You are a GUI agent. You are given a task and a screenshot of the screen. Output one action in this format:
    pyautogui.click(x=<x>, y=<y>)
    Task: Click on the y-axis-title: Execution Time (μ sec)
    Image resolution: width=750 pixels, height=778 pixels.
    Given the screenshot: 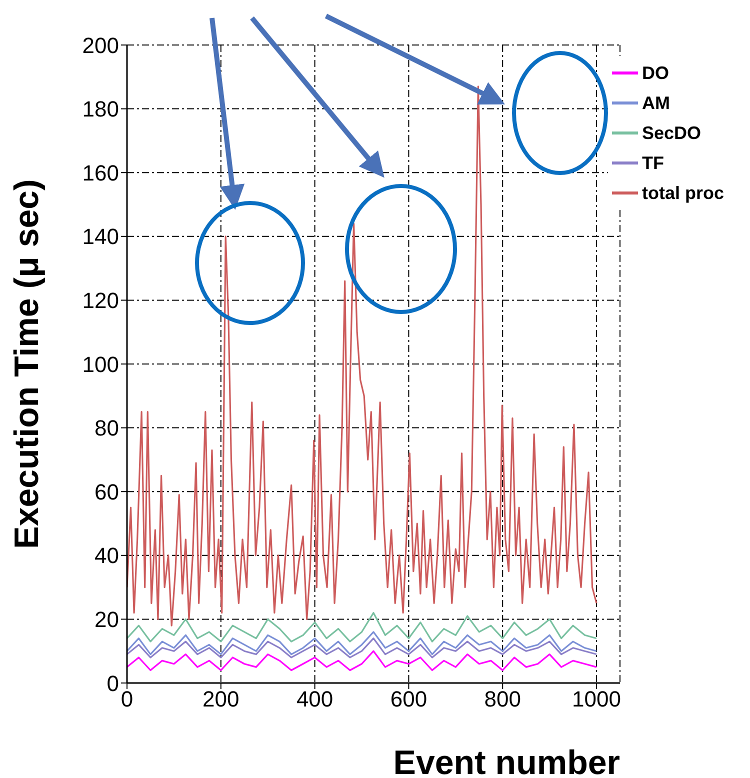 What is the action you would take?
    pyautogui.click(x=27, y=364)
    